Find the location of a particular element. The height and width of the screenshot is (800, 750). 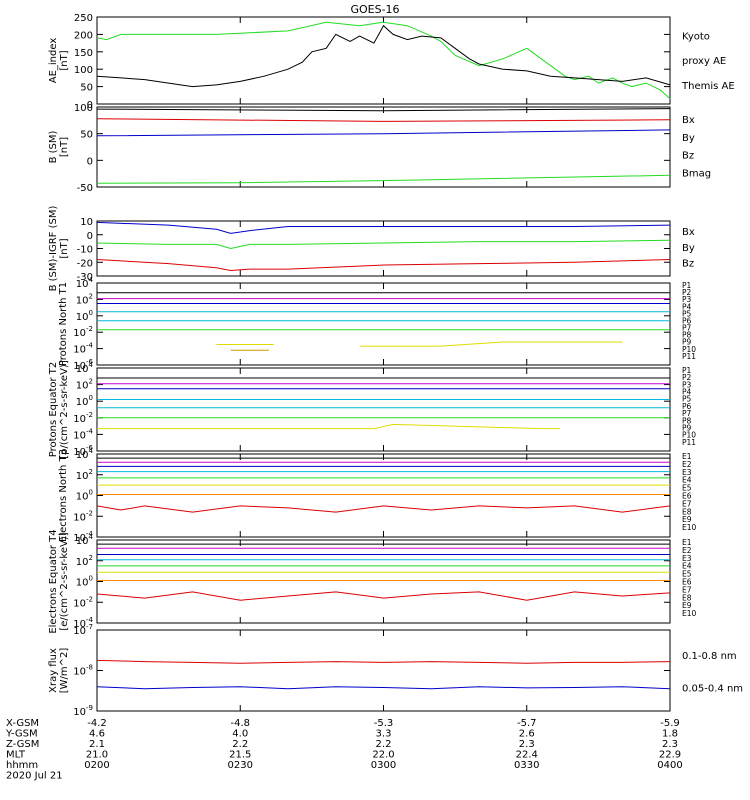

x-row-label: hhmm is located at coordinates (22, 765).